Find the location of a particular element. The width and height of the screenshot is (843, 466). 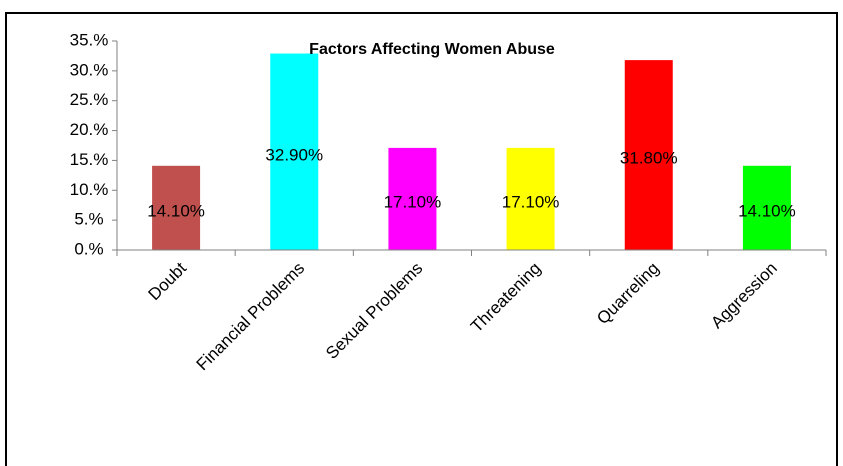

y-tick-label: 10.% is located at coordinates (89, 189).